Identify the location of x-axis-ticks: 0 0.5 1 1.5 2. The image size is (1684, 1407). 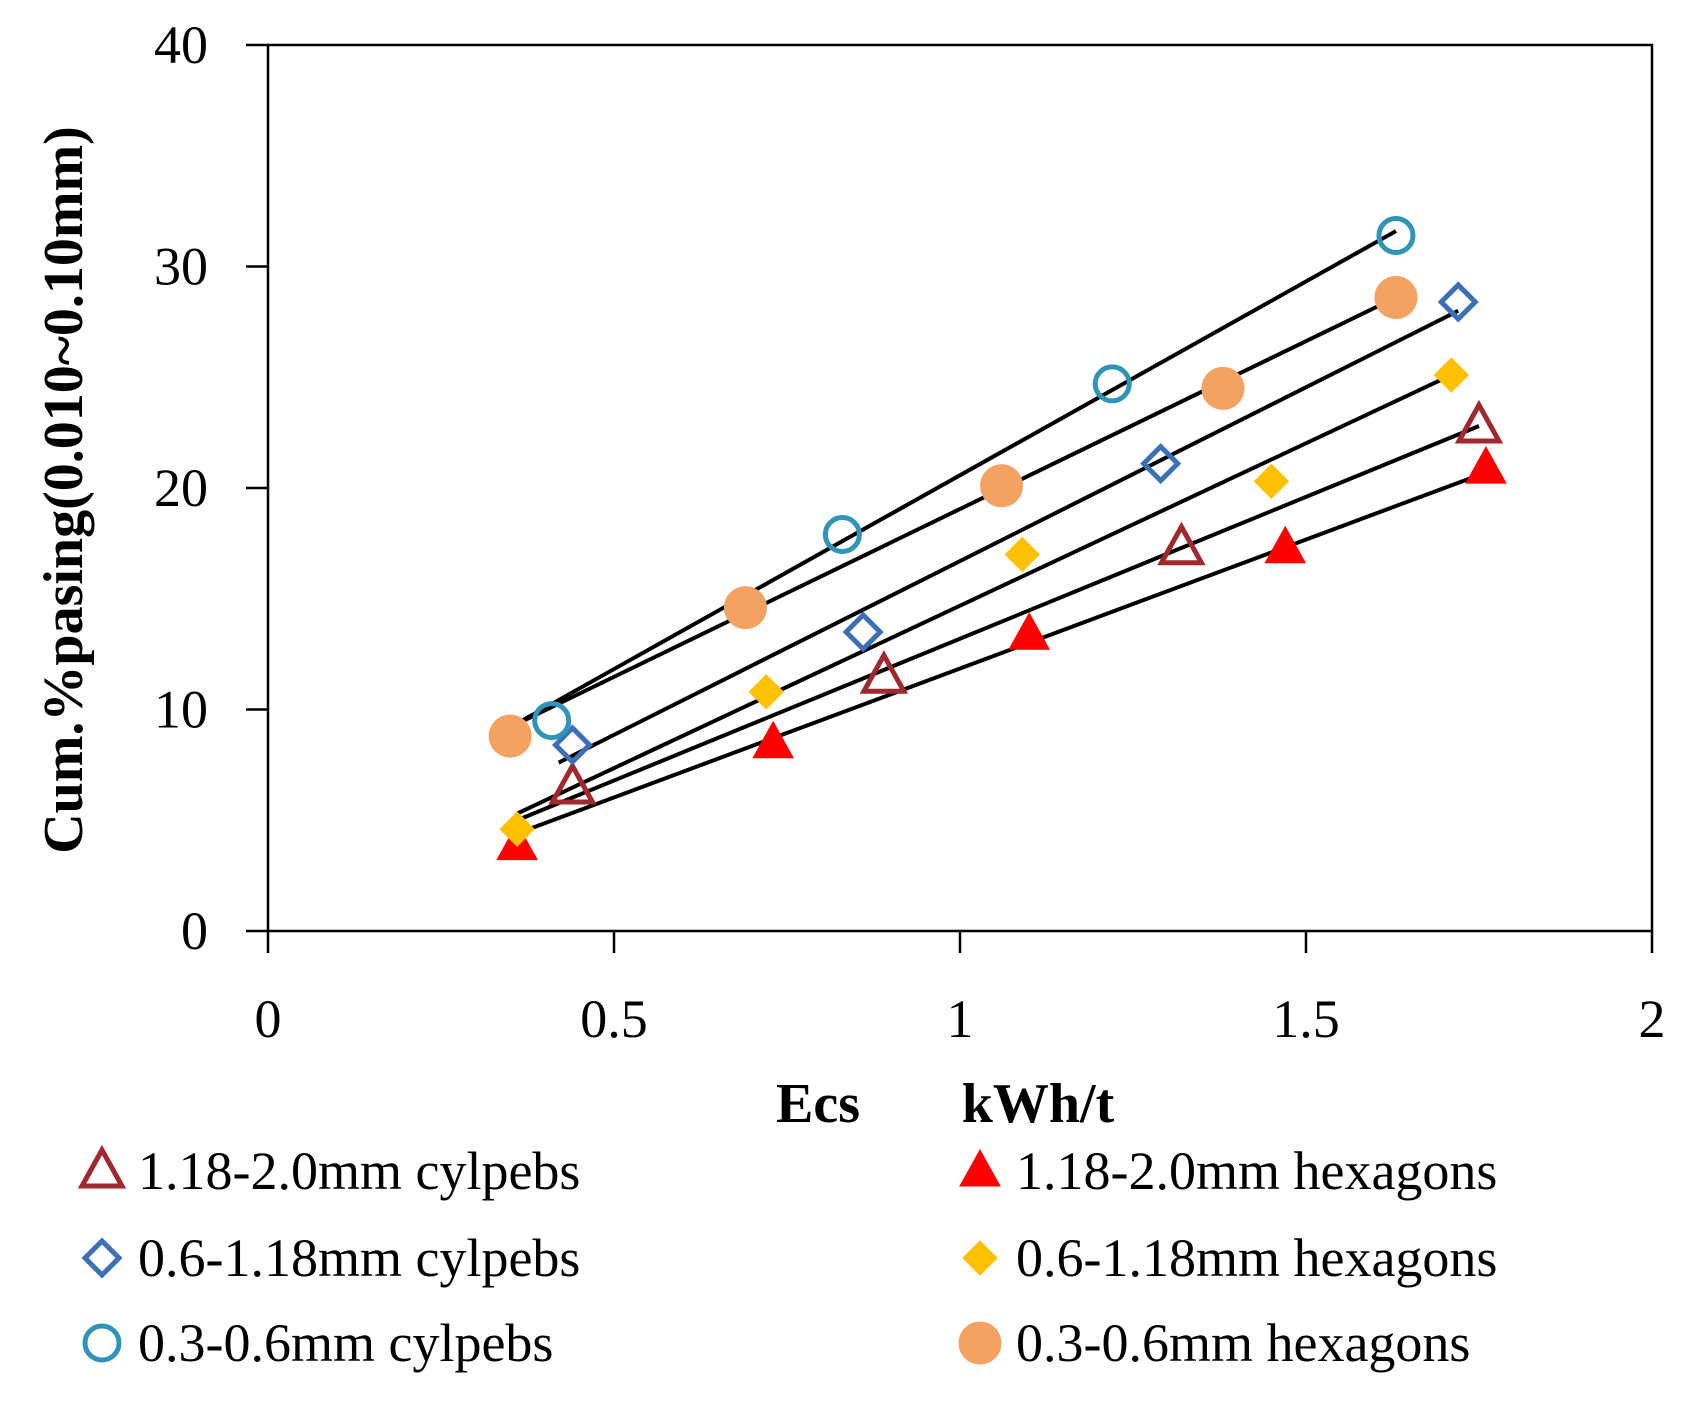
(960, 990).